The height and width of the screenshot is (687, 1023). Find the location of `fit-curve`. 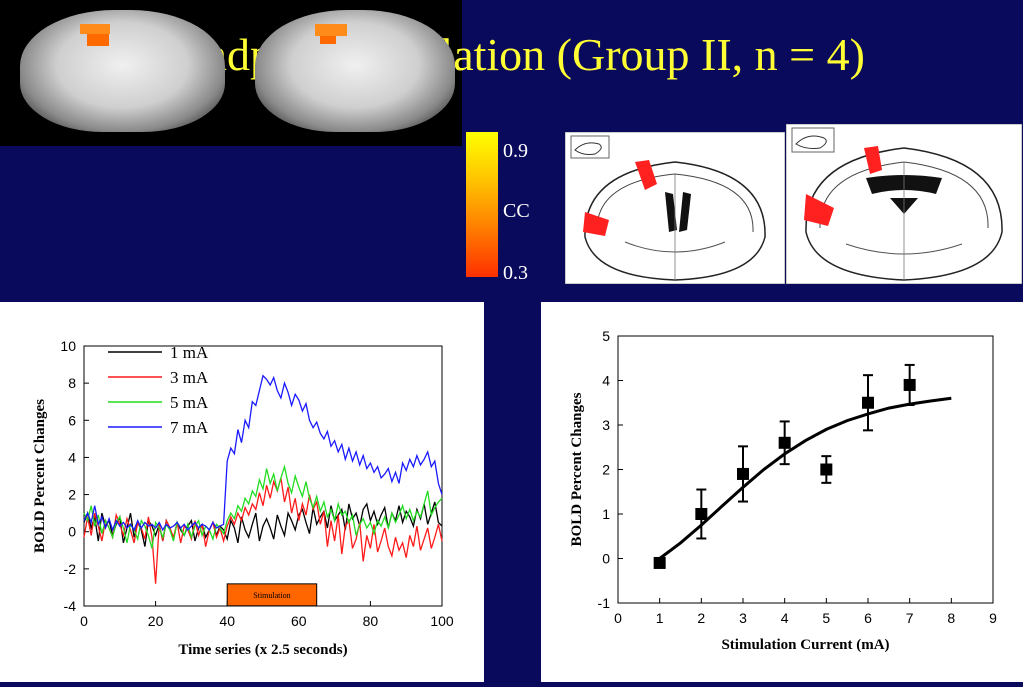

fit-curve is located at coordinates (805, 478).